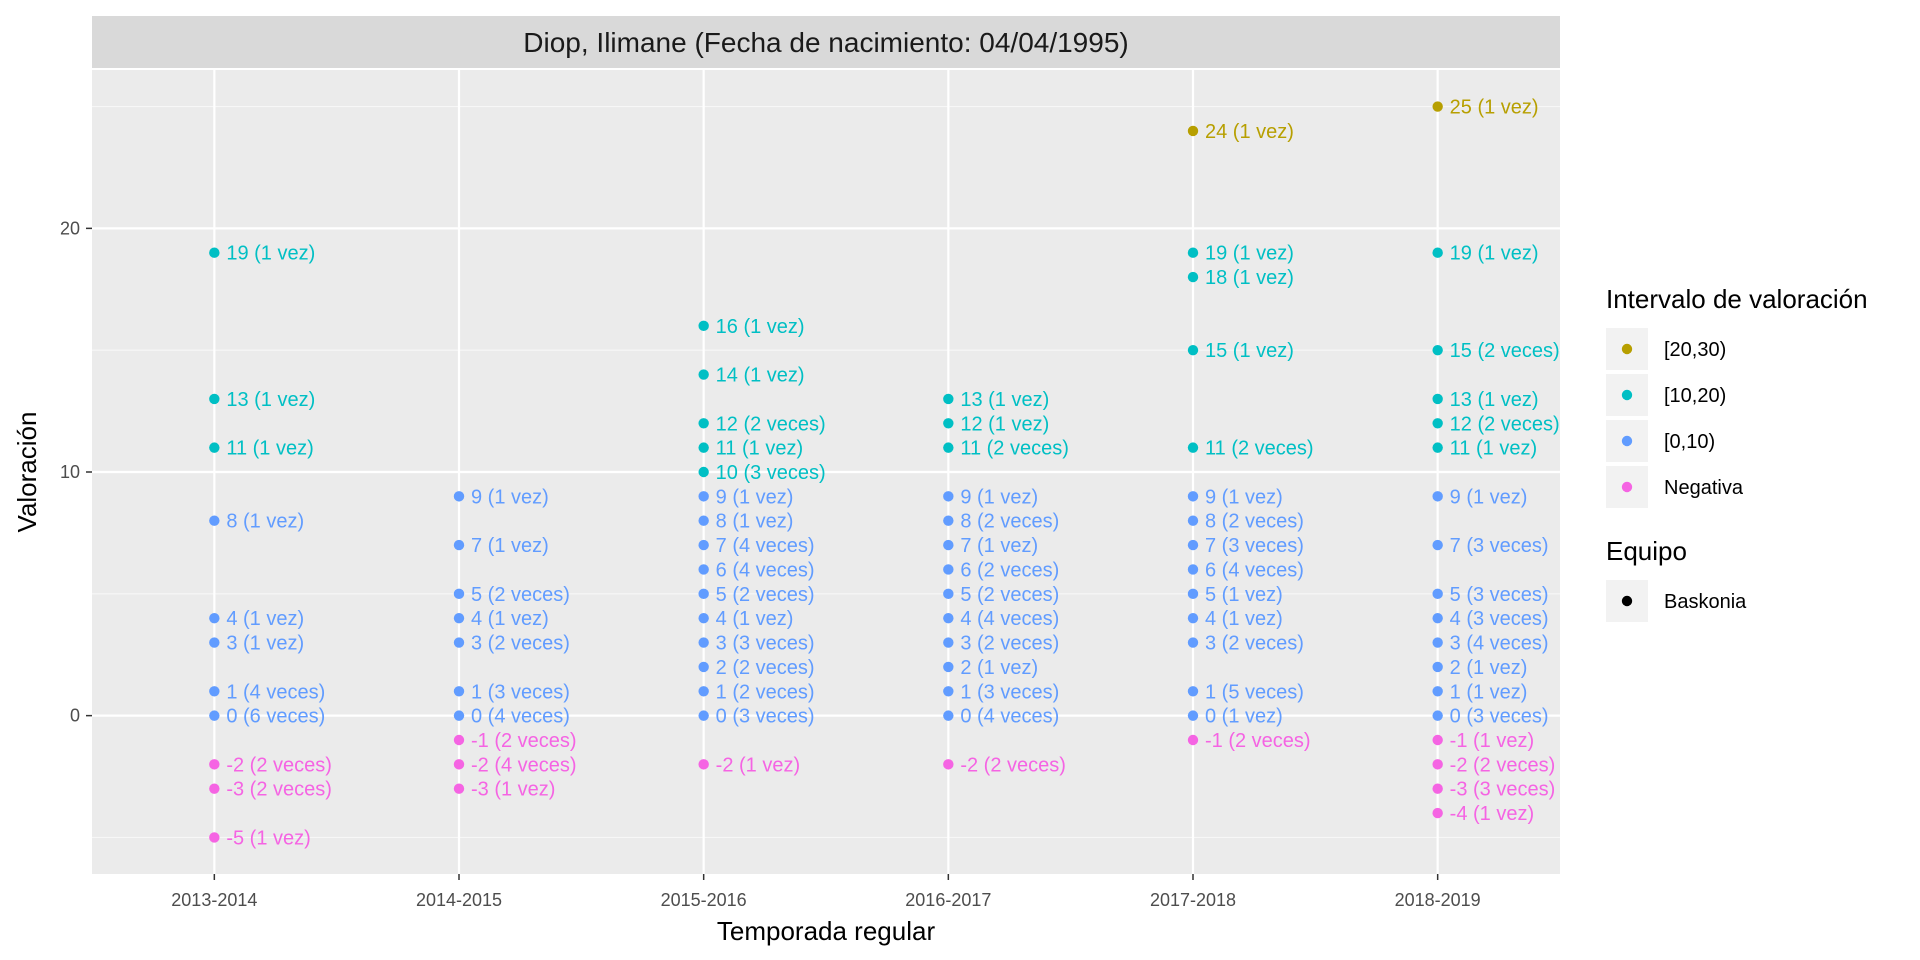 Image resolution: width=1920 pixels, height=960 pixels. What do you see at coordinates (70, 228) in the screenshot?
I see `y-tick-label: 20` at bounding box center [70, 228].